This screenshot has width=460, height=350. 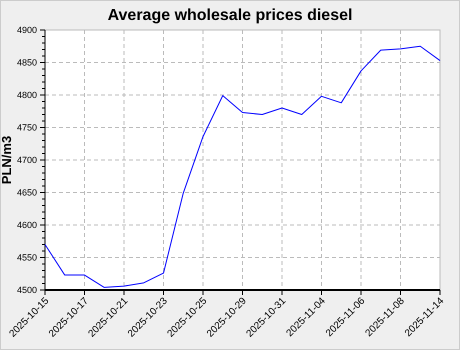 I want to click on y-tick-label: 4850, so click(x=26, y=62).